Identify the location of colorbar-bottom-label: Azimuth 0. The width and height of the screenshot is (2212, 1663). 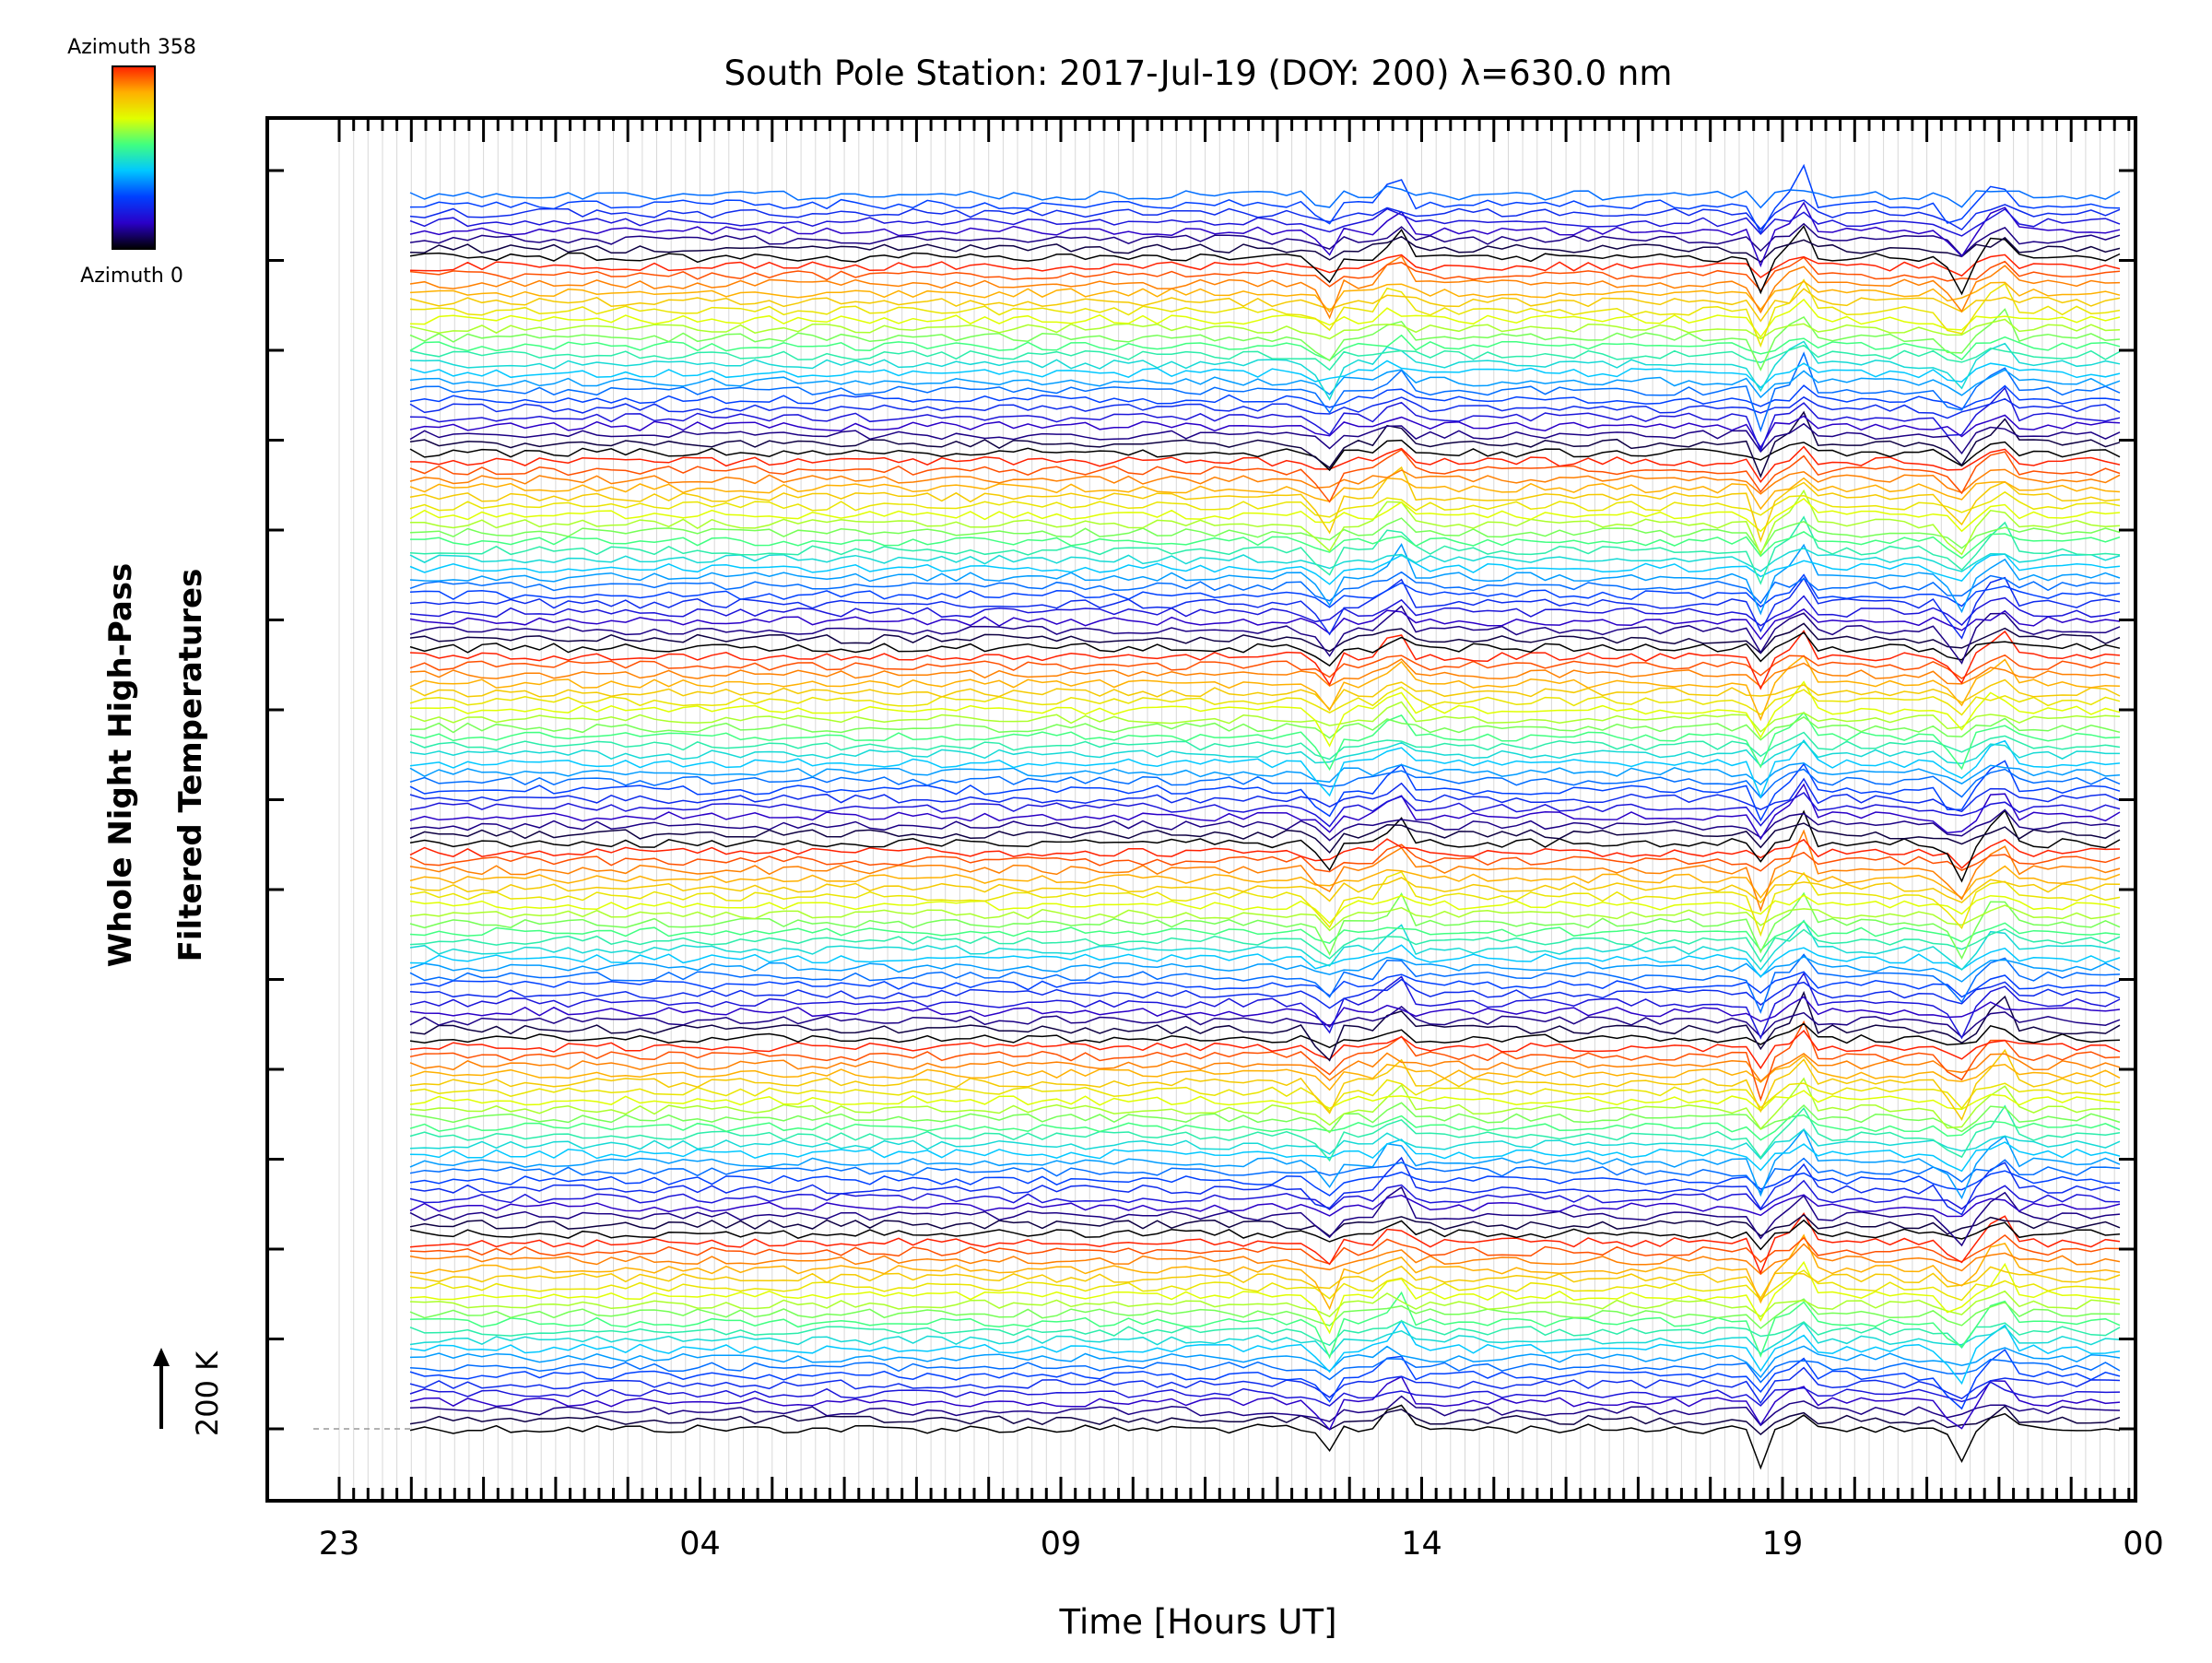
(131, 276).